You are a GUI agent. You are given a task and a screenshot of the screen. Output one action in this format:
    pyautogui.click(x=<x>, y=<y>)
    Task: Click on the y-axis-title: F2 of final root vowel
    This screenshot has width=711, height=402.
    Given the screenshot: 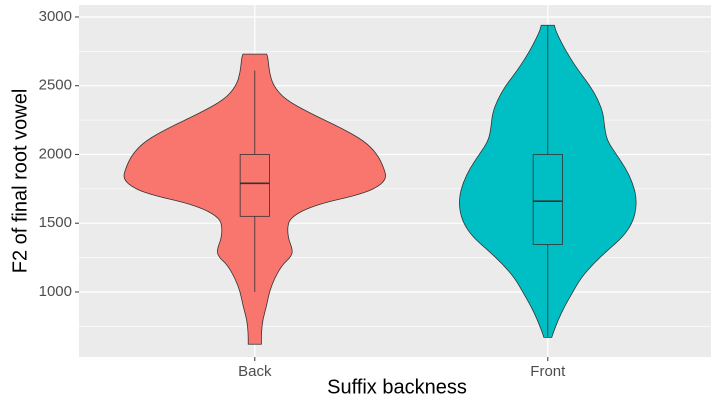 What is the action you would take?
    pyautogui.click(x=20, y=181)
    